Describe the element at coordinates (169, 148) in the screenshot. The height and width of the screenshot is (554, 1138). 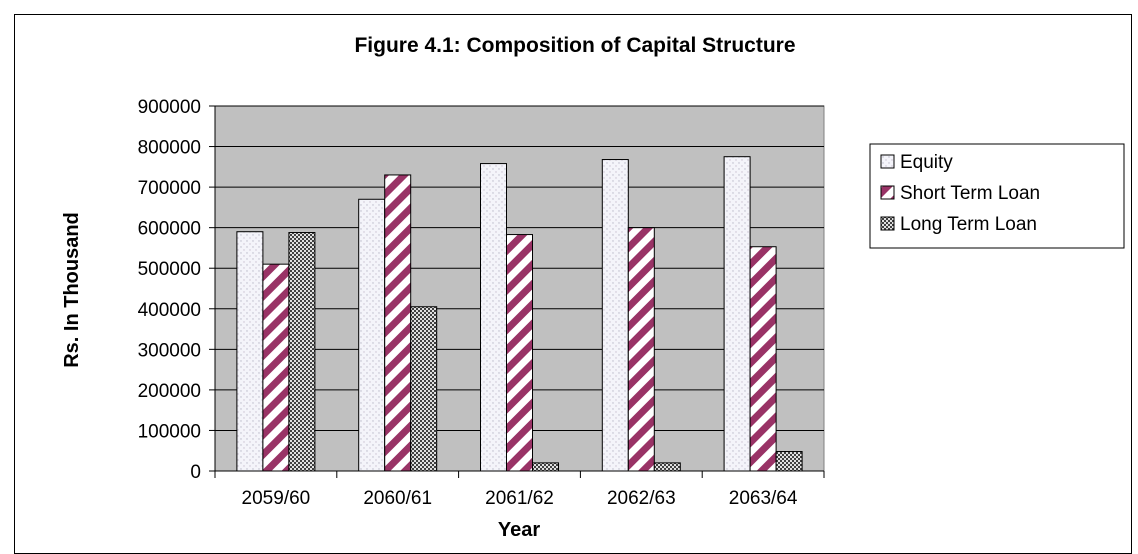
I see `y-tick-label: 800000` at that location.